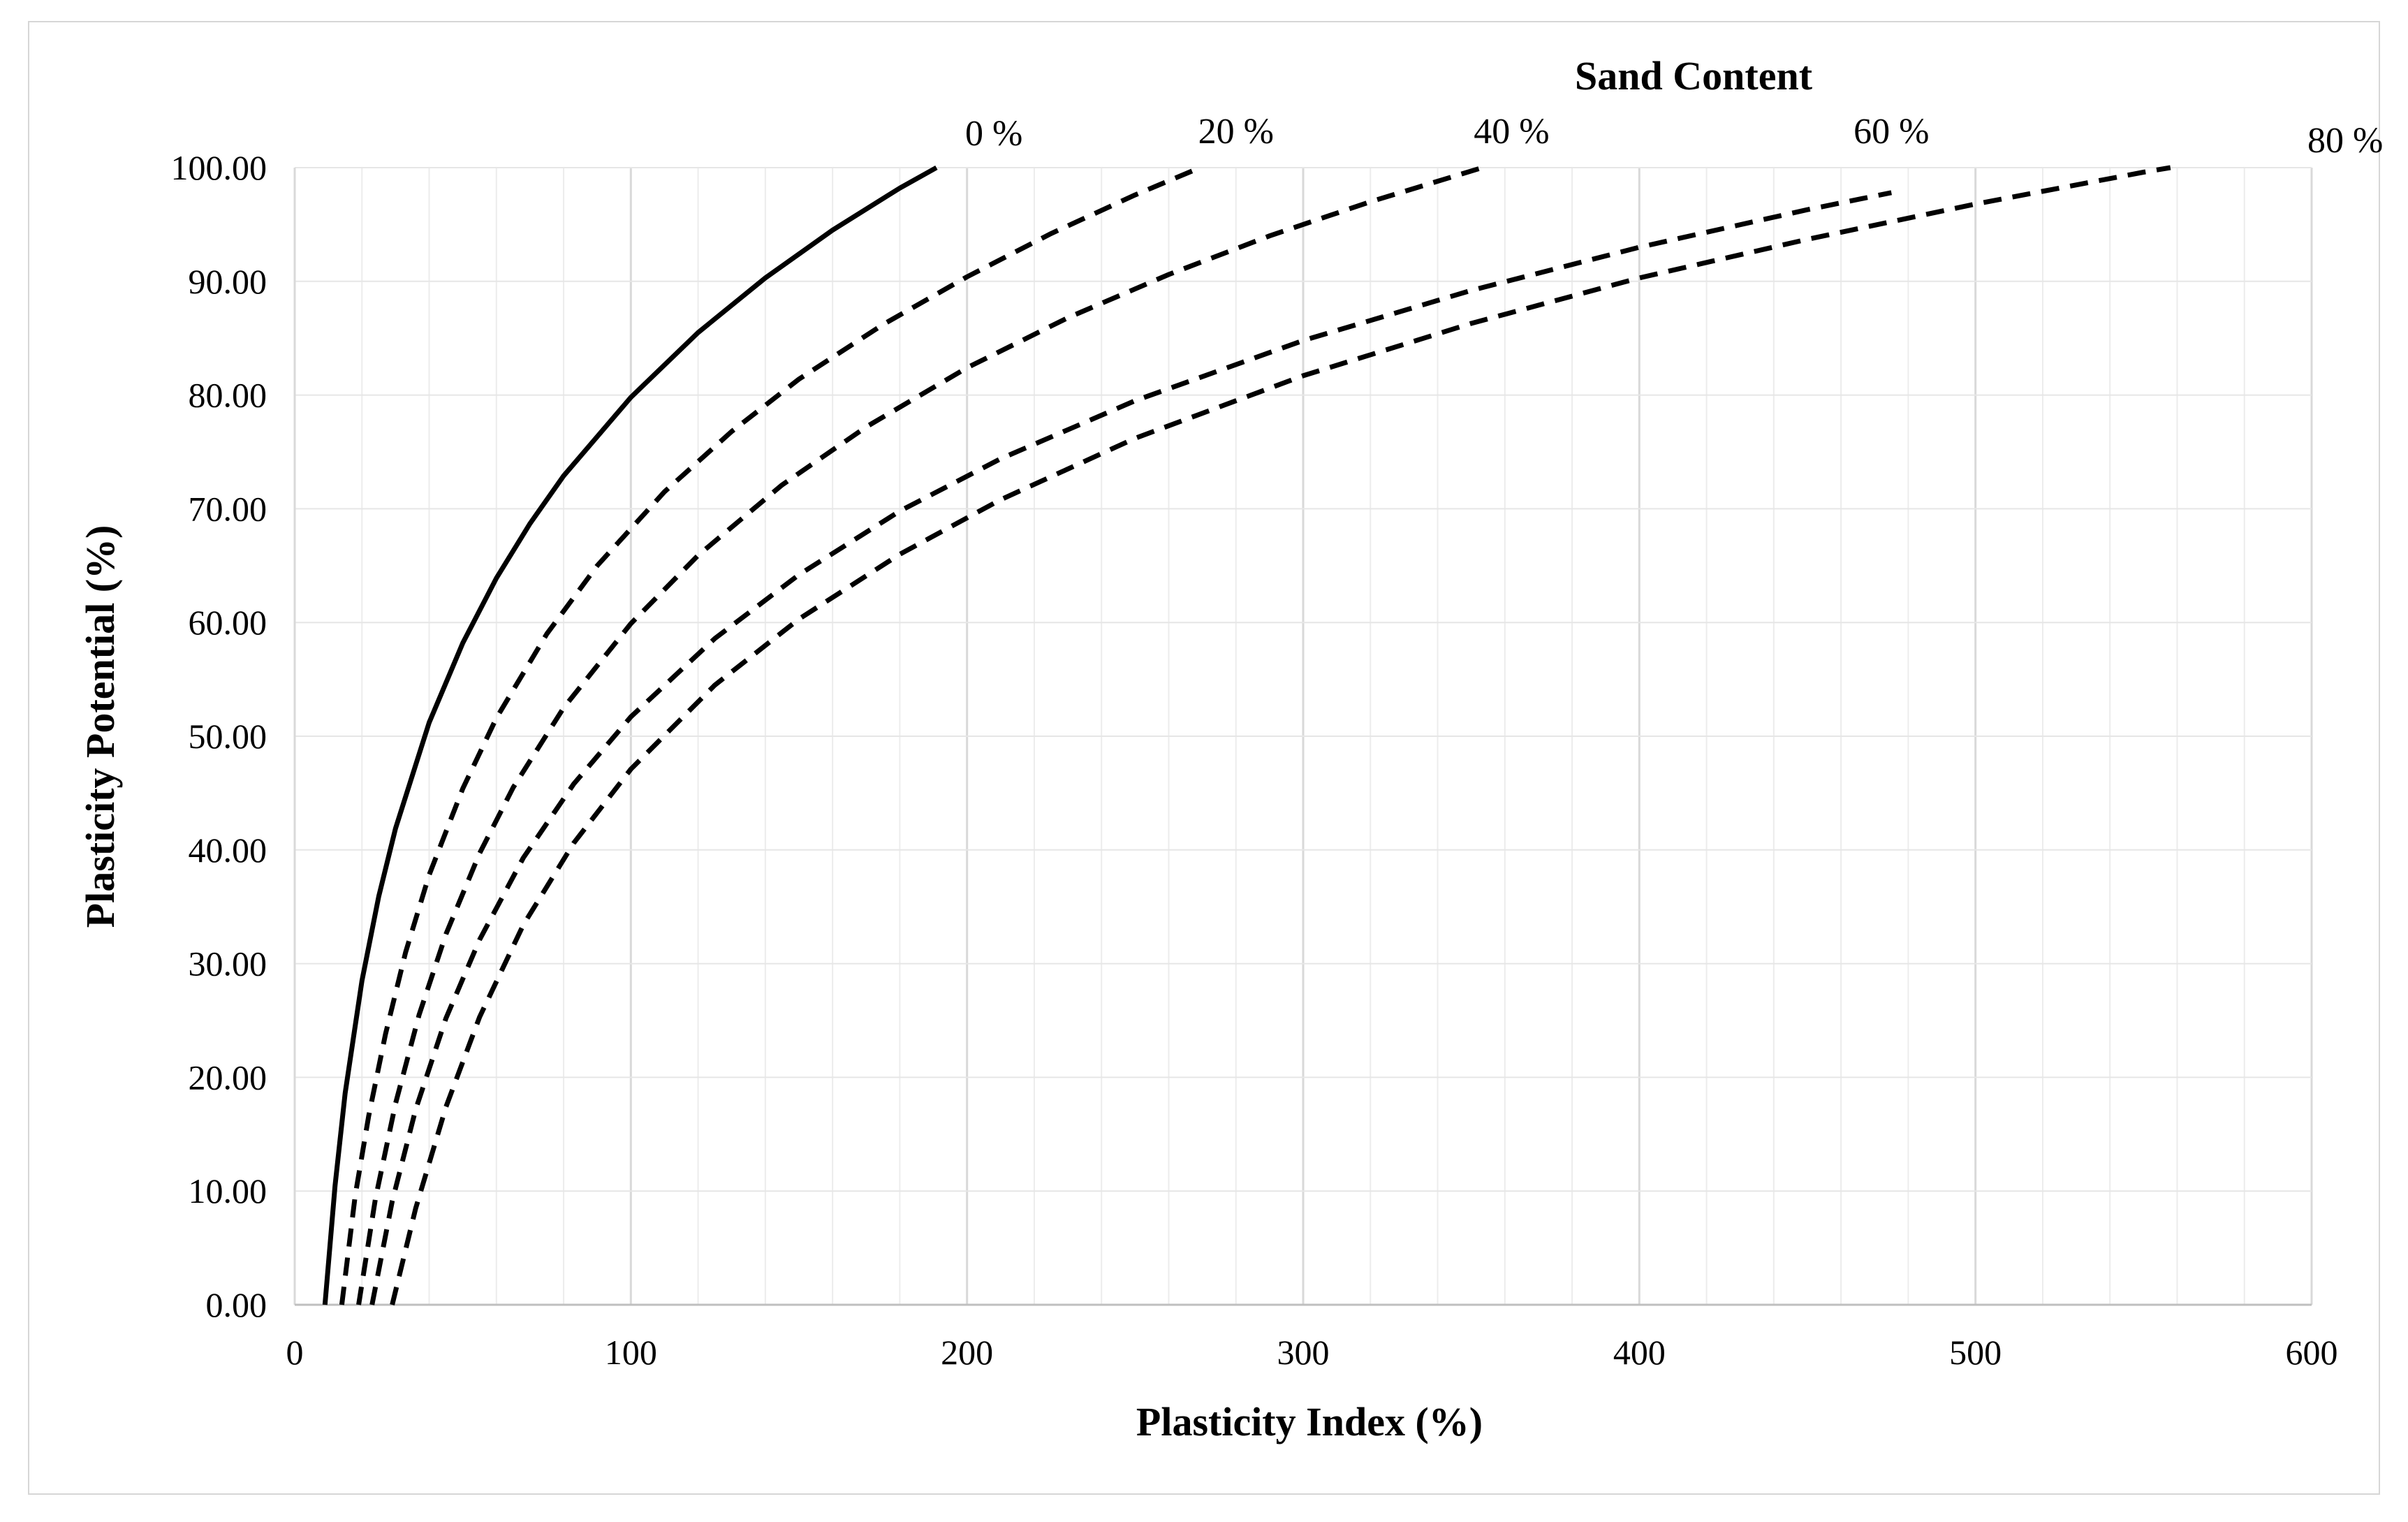  I want to click on y-tick-label: 10.00, so click(228, 1191).